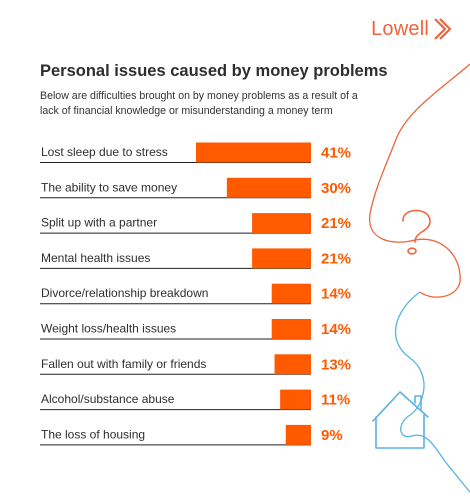 This screenshot has width=470, height=500. What do you see at coordinates (443, 29) in the screenshot?
I see `chevron-right-icon` at bounding box center [443, 29].